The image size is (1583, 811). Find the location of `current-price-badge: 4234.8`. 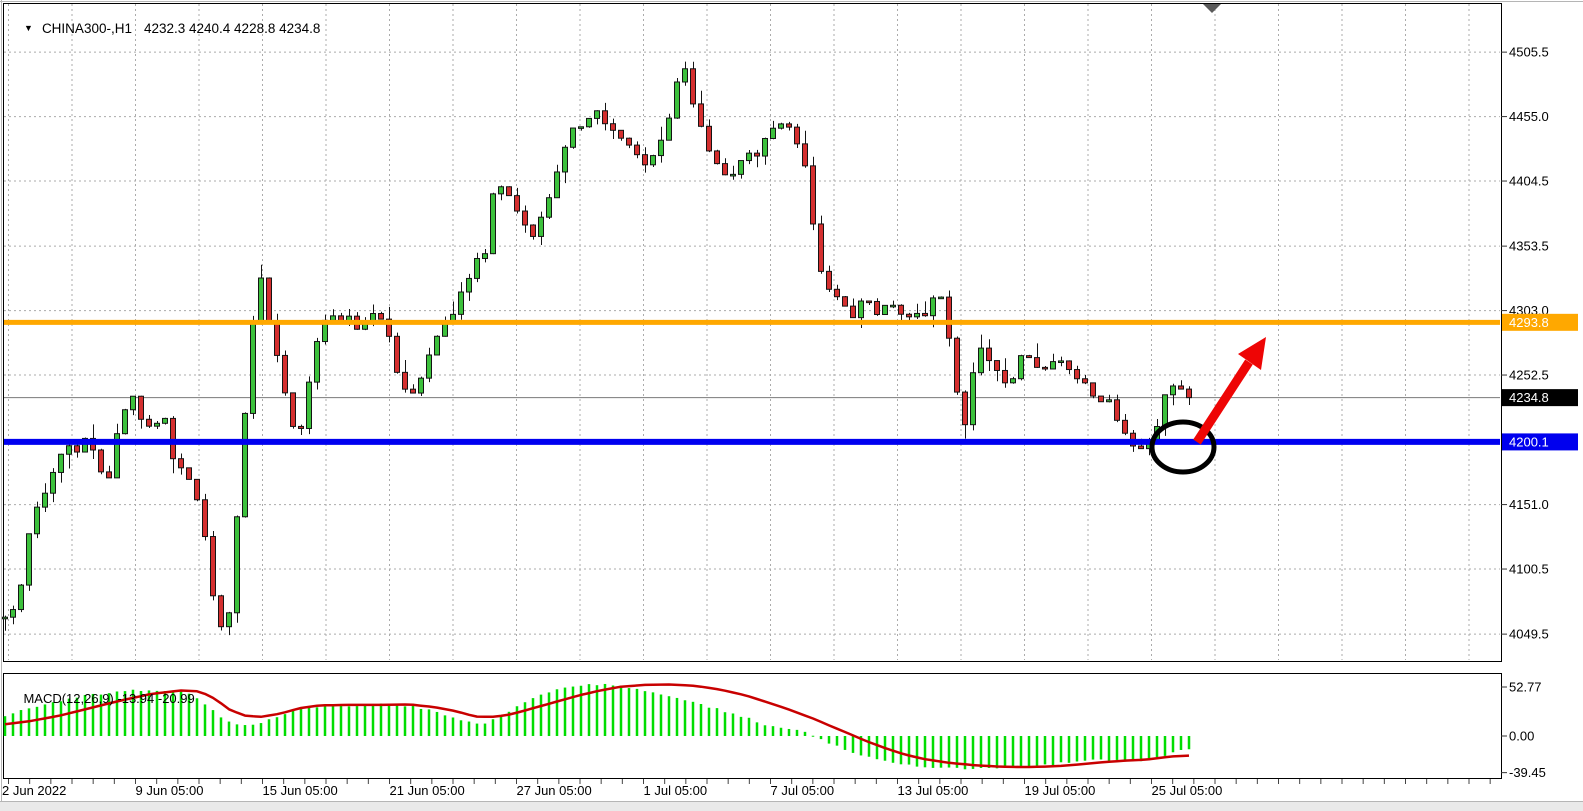

current-price-badge: 4234.8 is located at coordinates (1540, 398).